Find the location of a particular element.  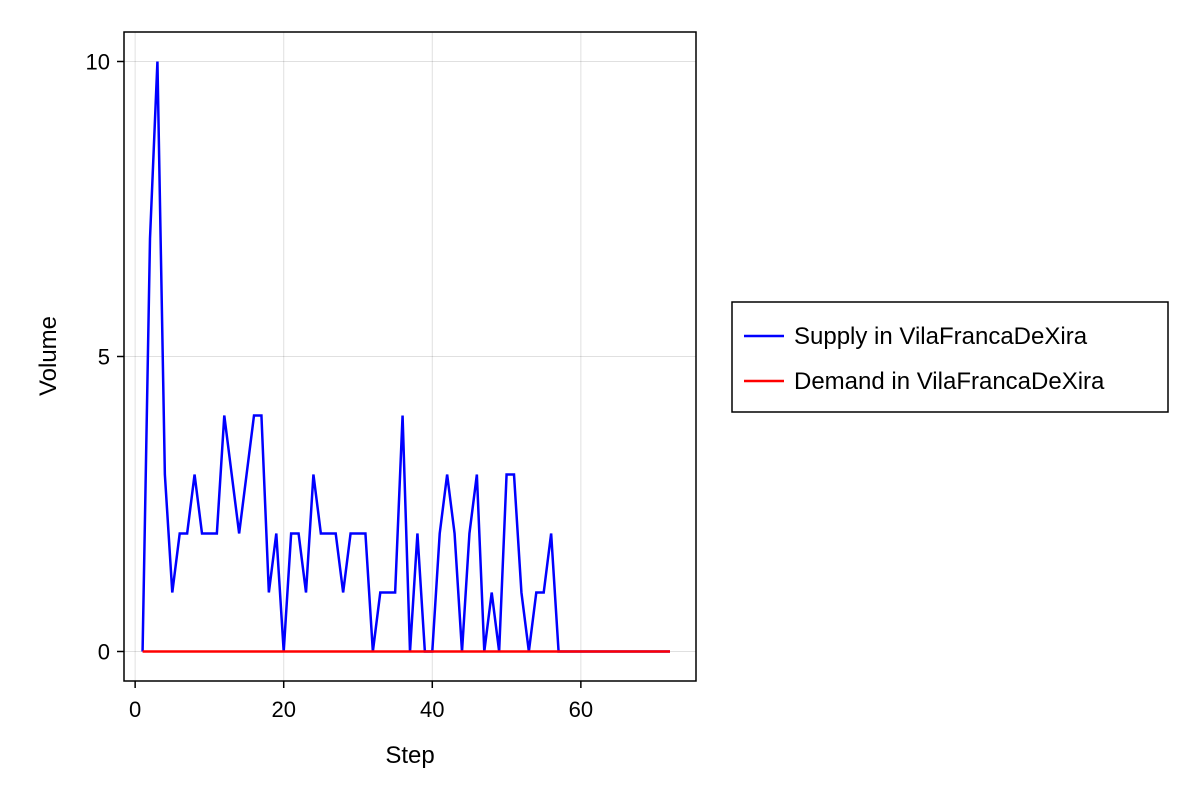

legend-entry: Supply in VilaFrancaDeXira is located at coordinates (941, 336).